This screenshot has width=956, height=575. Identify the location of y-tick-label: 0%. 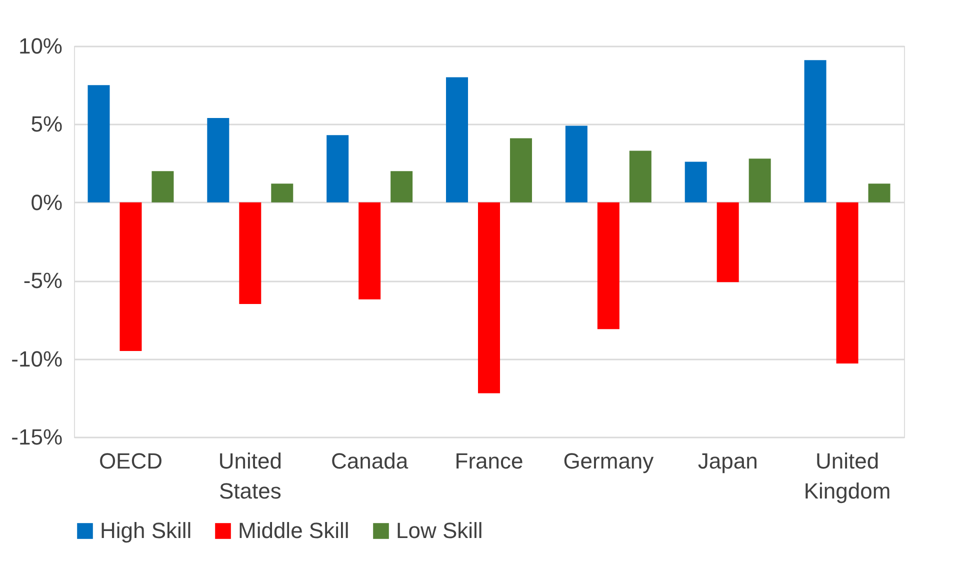
(46, 202).